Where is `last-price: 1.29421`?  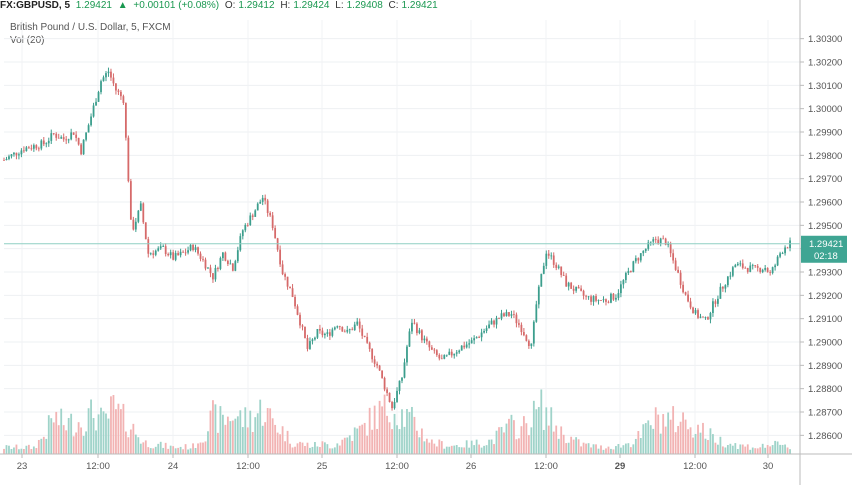
last-price: 1.29421 is located at coordinates (93, 5).